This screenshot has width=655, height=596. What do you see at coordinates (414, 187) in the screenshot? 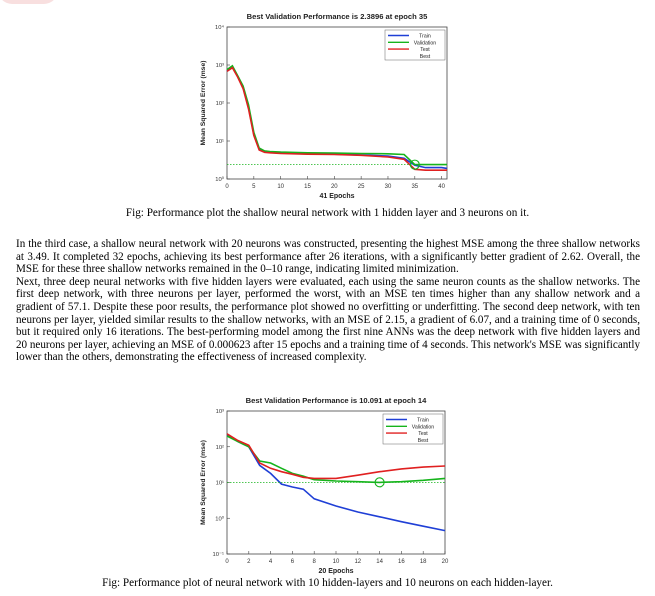
I see `x-tick-label: 35` at bounding box center [414, 187].